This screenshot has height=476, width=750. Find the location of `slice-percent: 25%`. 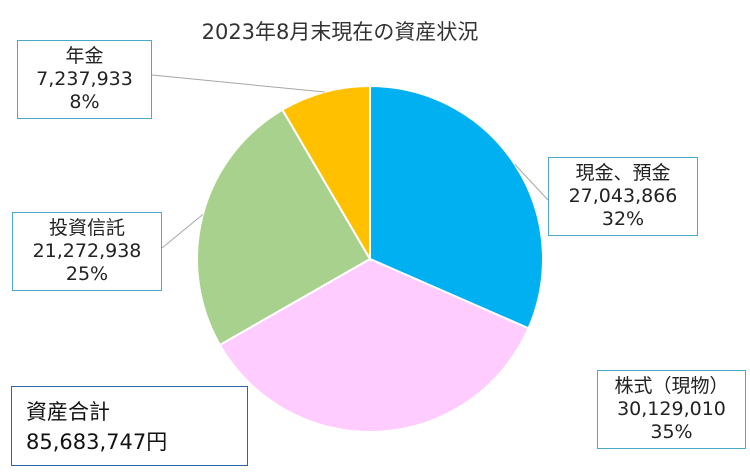

slice-percent: 25% is located at coordinates (87, 274).